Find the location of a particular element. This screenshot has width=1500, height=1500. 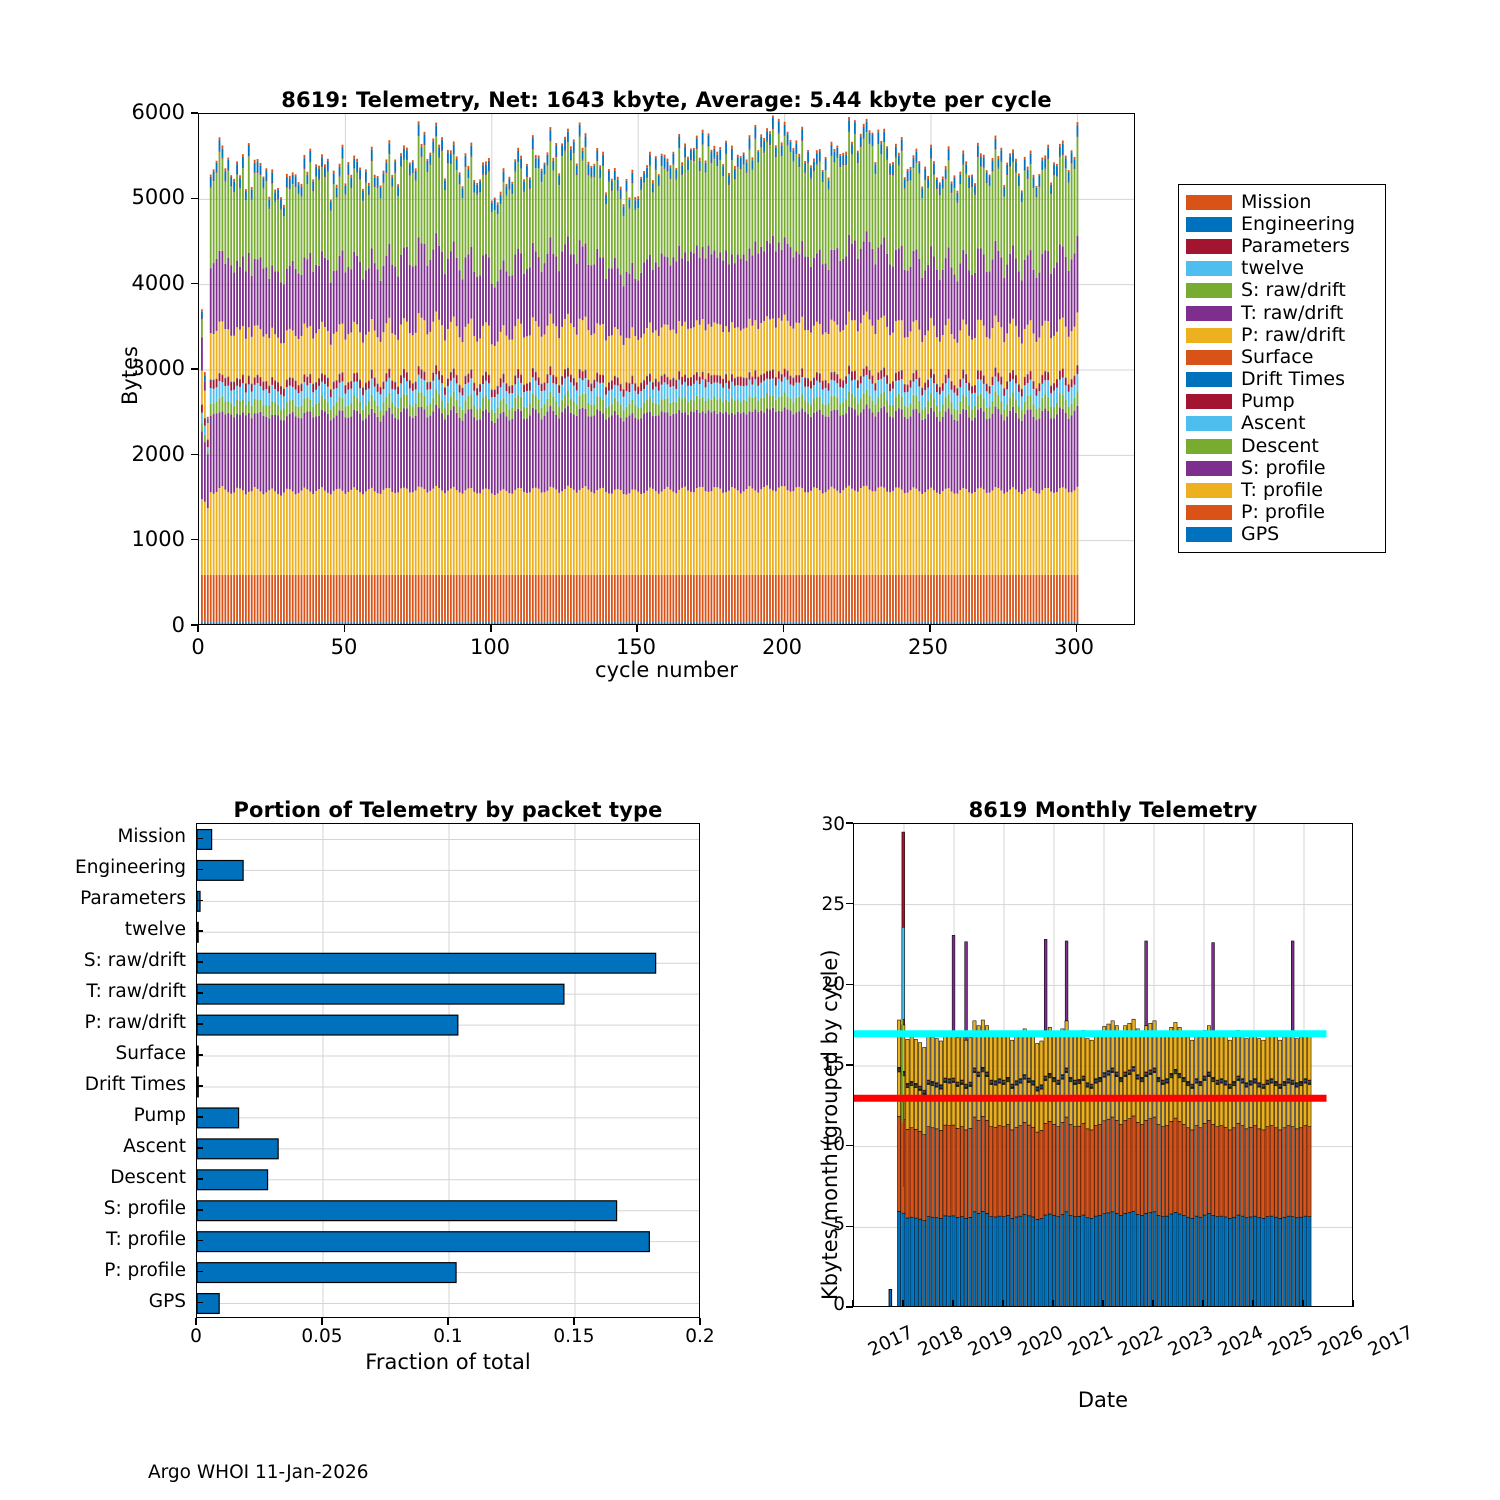

legend-item-label: S: profile is located at coordinates (1283, 467).